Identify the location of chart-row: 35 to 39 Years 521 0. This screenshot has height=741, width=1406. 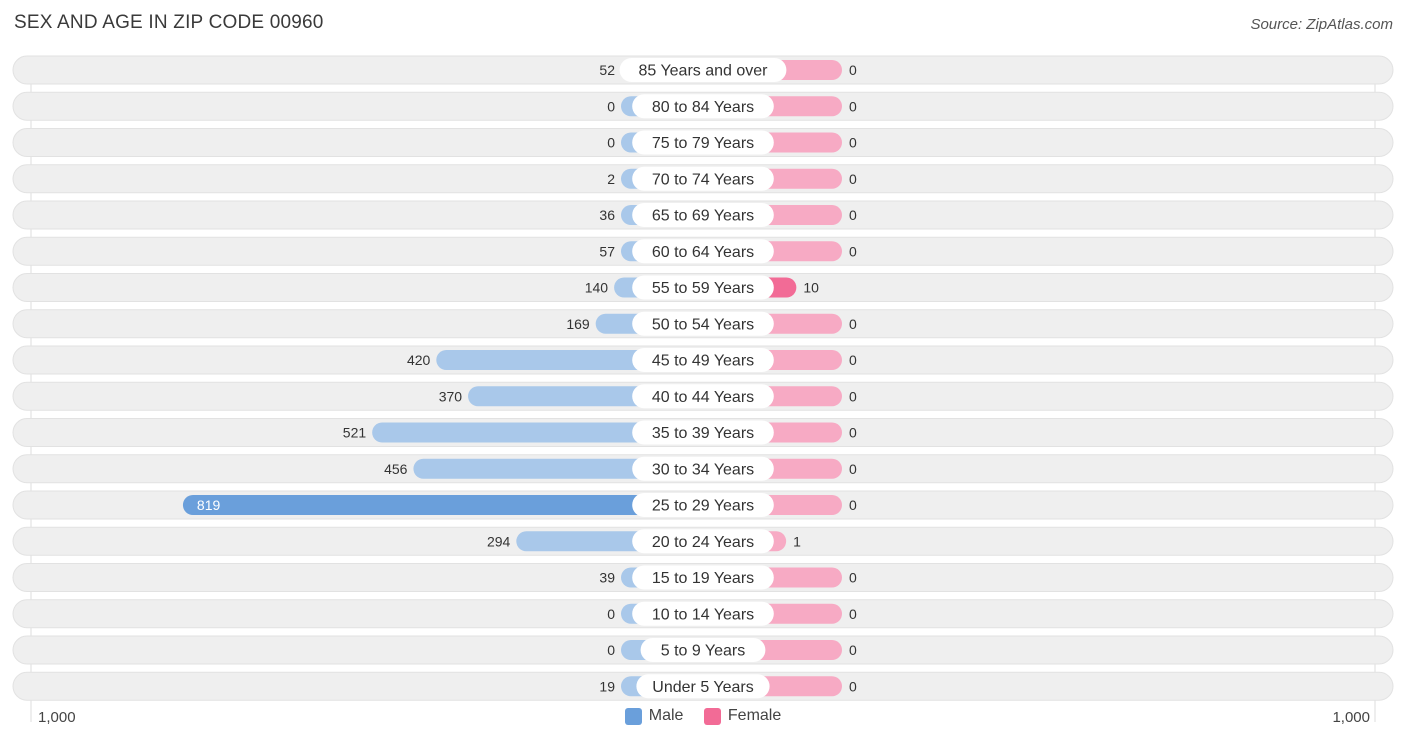
(703, 432).